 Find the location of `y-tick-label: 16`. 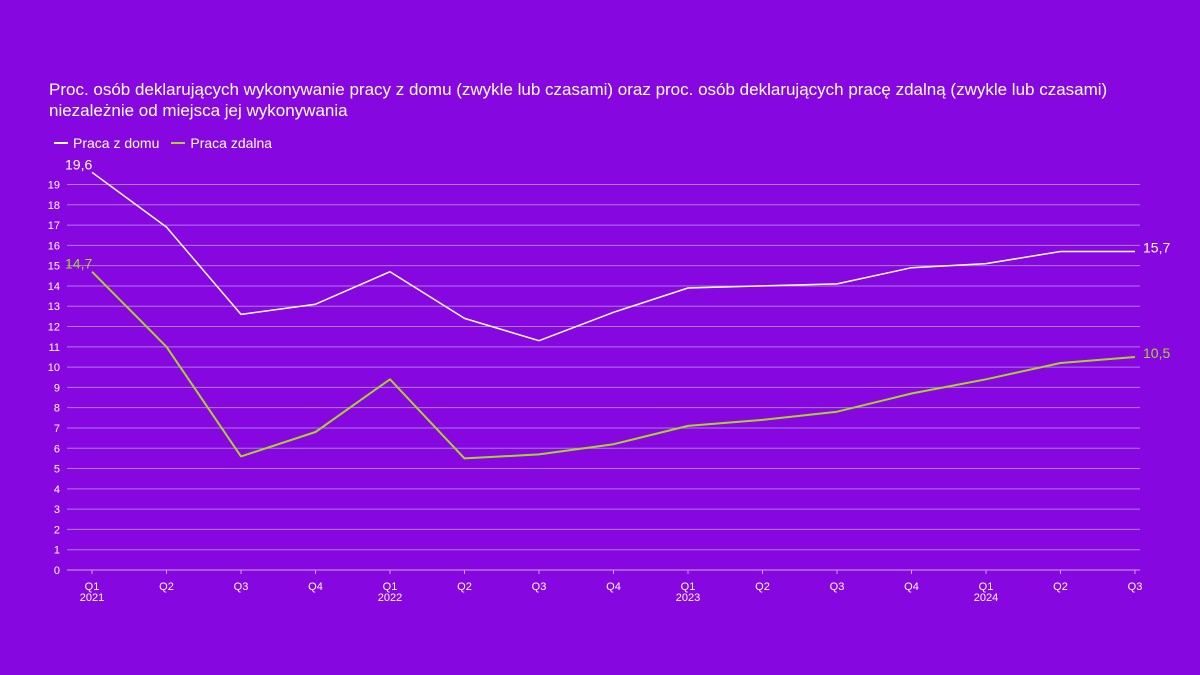

y-tick-label: 16 is located at coordinates (54, 246).